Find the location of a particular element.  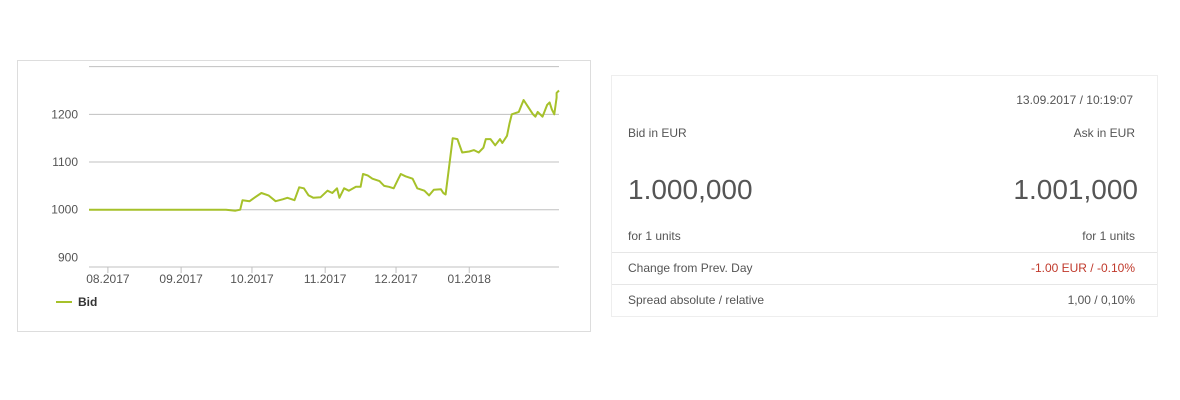

spread-value: 1,00 / 0,10% is located at coordinates (1101, 300).